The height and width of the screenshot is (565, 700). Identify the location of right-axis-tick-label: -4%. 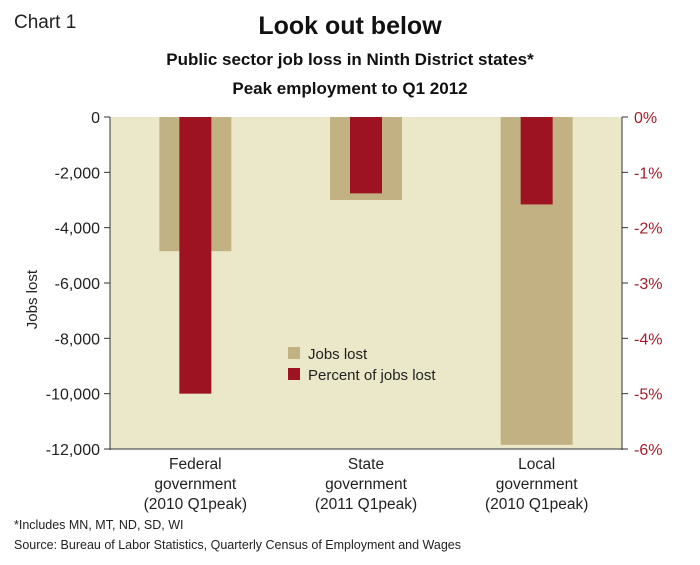
(648, 339).